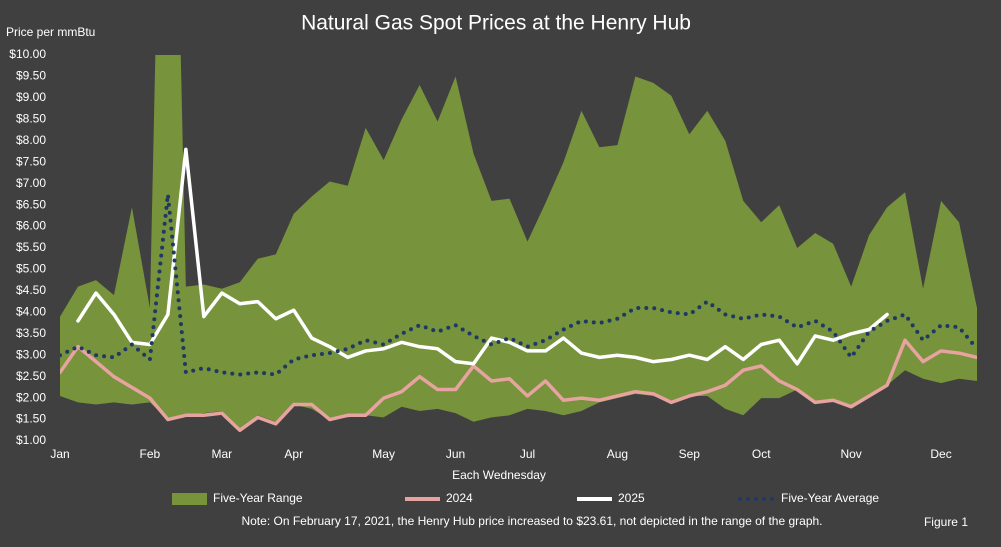 Image resolution: width=1001 pixels, height=547 pixels. I want to click on legend-swatch, so click(189, 499).